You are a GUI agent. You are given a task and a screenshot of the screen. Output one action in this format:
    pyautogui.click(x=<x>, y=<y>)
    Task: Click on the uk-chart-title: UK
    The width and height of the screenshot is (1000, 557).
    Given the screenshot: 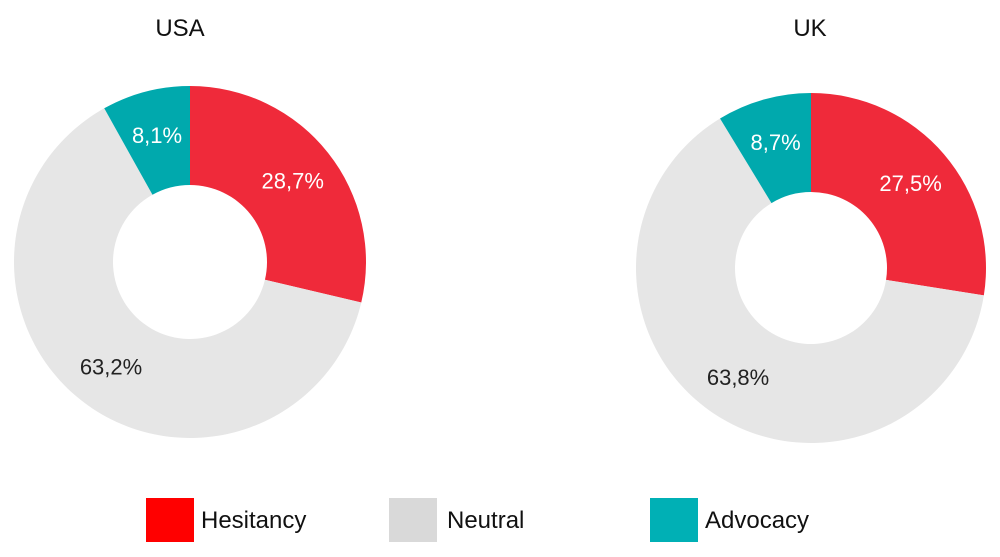 What is the action you would take?
    pyautogui.click(x=809, y=28)
    